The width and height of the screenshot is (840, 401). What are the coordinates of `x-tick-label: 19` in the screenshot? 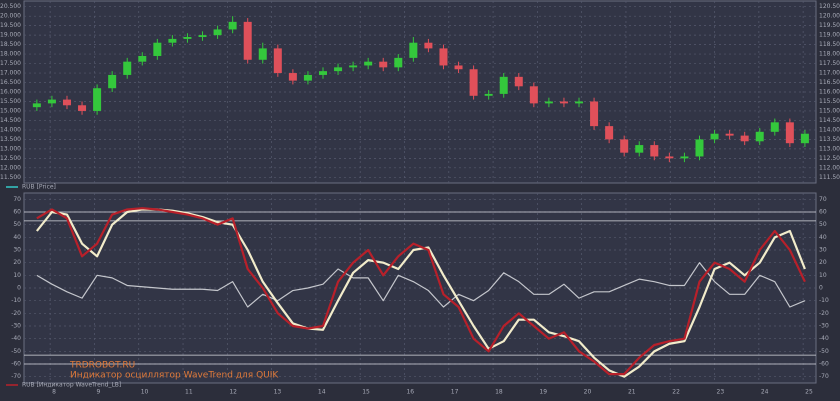 It's located at (543, 392).